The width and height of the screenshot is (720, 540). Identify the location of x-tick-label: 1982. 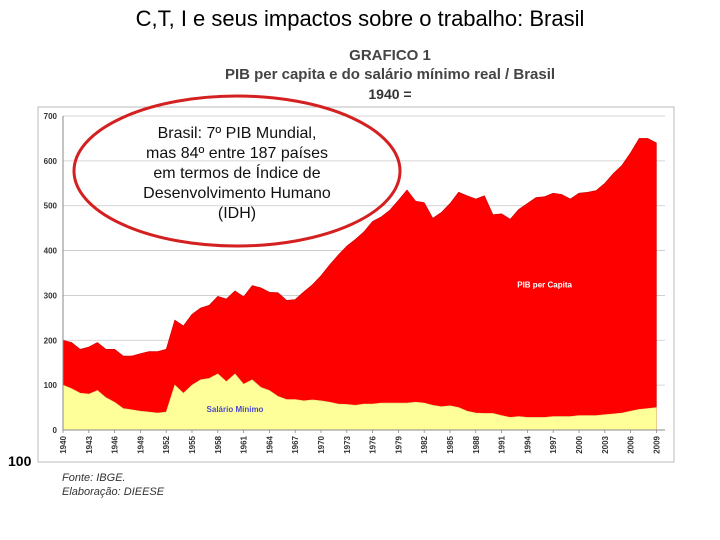
(424, 444).